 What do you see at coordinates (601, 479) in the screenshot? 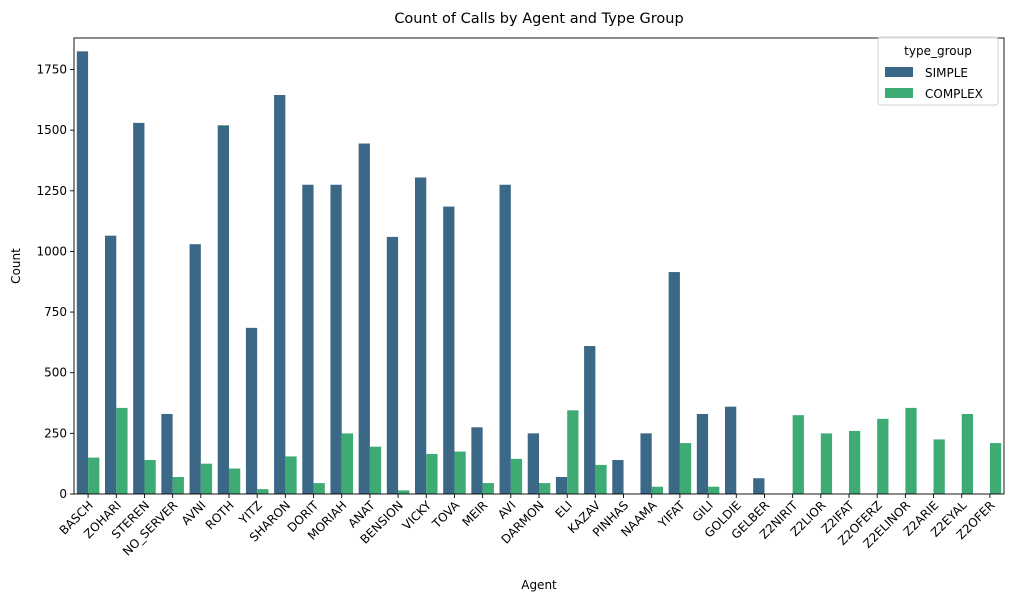
I see `bar-complex-kazav` at bounding box center [601, 479].